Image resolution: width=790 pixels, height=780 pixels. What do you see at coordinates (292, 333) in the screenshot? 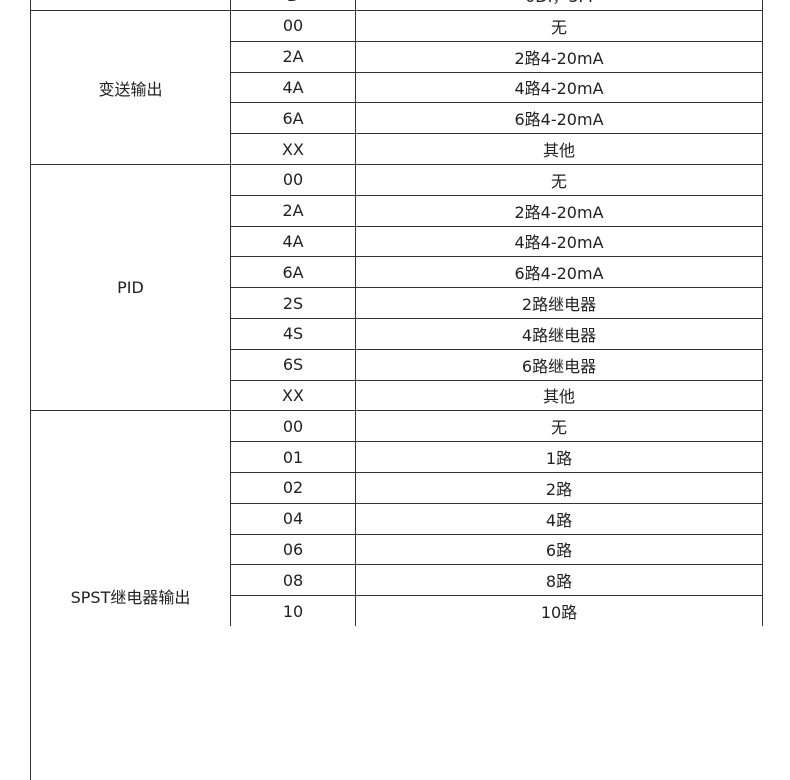
I see `code-cell: 4S` at bounding box center [292, 333].